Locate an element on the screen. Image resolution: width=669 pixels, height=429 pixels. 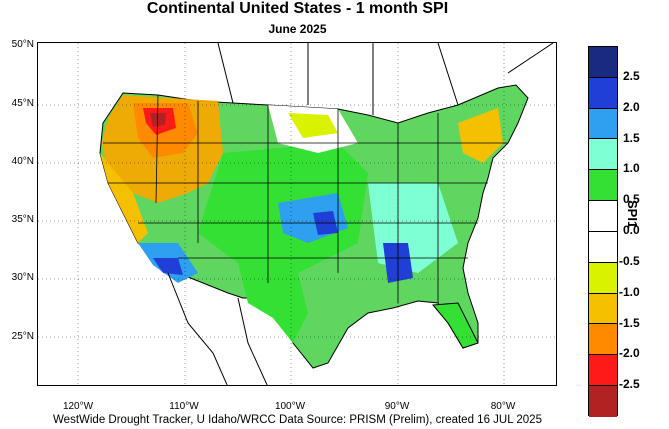
map-subtitle: June 2025 is located at coordinates (297, 29).